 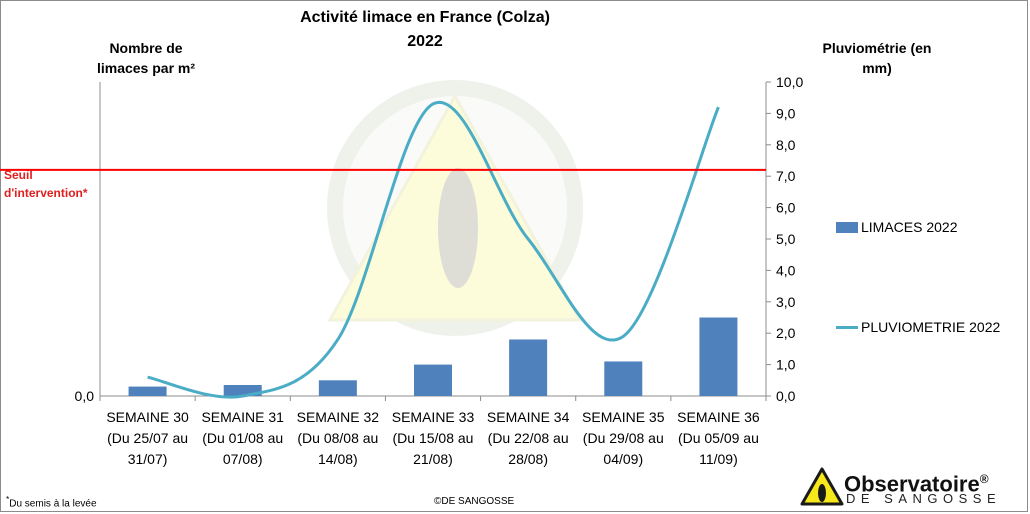 What do you see at coordinates (425, 17) in the screenshot?
I see `chart-title-text: Activité limace en France (Colza)` at bounding box center [425, 17].